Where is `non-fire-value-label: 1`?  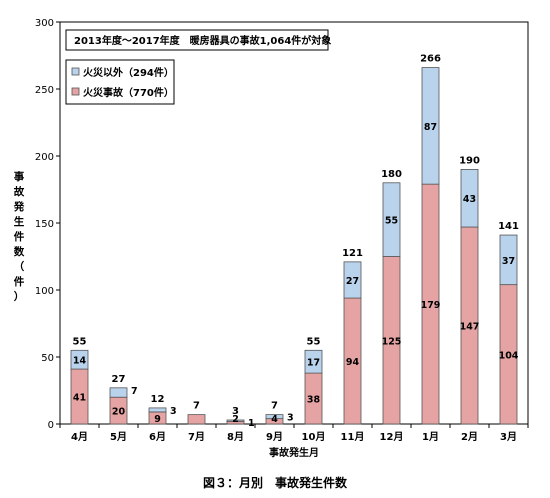 non-fire-value-label: 1 is located at coordinates (251, 423).